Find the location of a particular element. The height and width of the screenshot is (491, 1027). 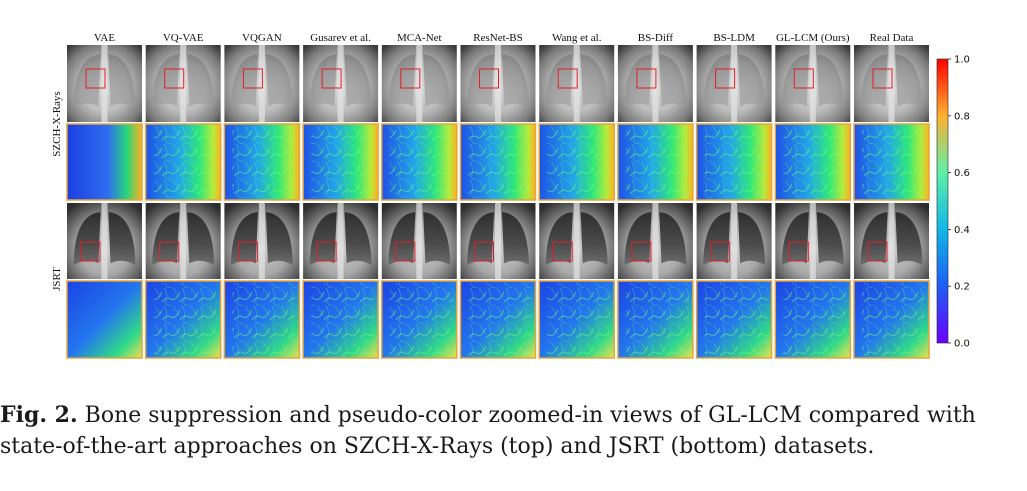

method-title: Real Data is located at coordinates (892, 38).